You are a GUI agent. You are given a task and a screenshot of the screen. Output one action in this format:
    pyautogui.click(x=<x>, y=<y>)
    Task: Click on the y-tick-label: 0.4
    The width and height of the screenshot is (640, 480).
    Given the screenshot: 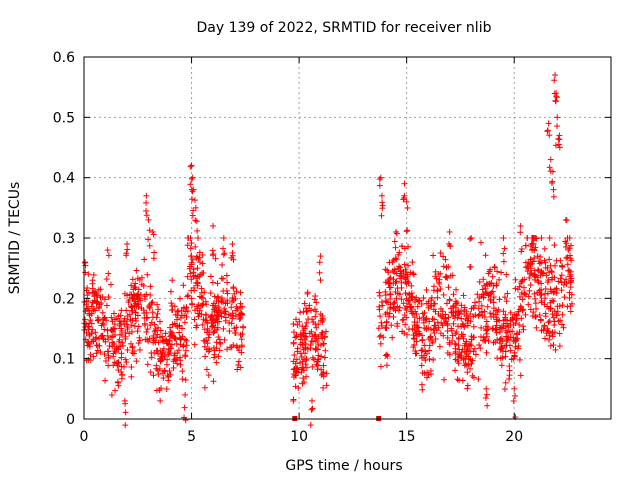 What is the action you would take?
    pyautogui.click(x=64, y=179)
    